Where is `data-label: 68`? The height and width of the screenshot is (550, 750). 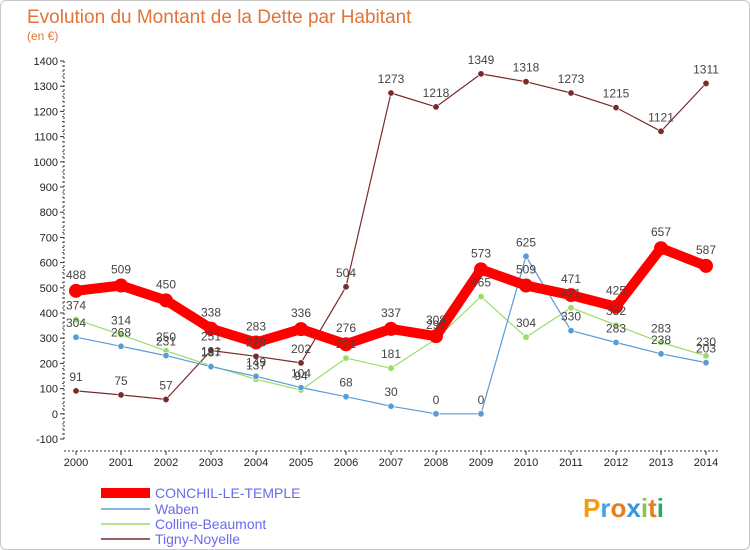
data-label: 68 is located at coordinates (346, 383).